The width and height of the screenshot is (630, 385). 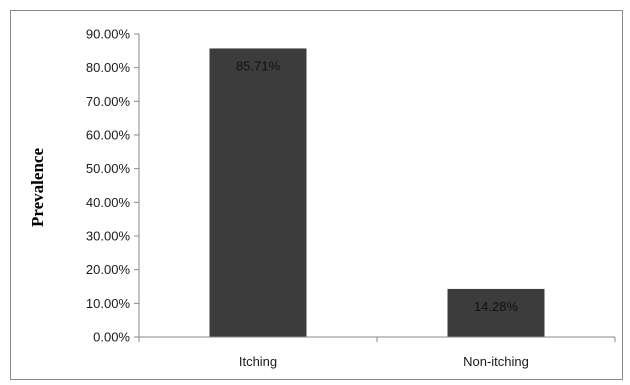 What do you see at coordinates (108, 101) in the screenshot?
I see `y-tick-label: 70.00%` at bounding box center [108, 101].